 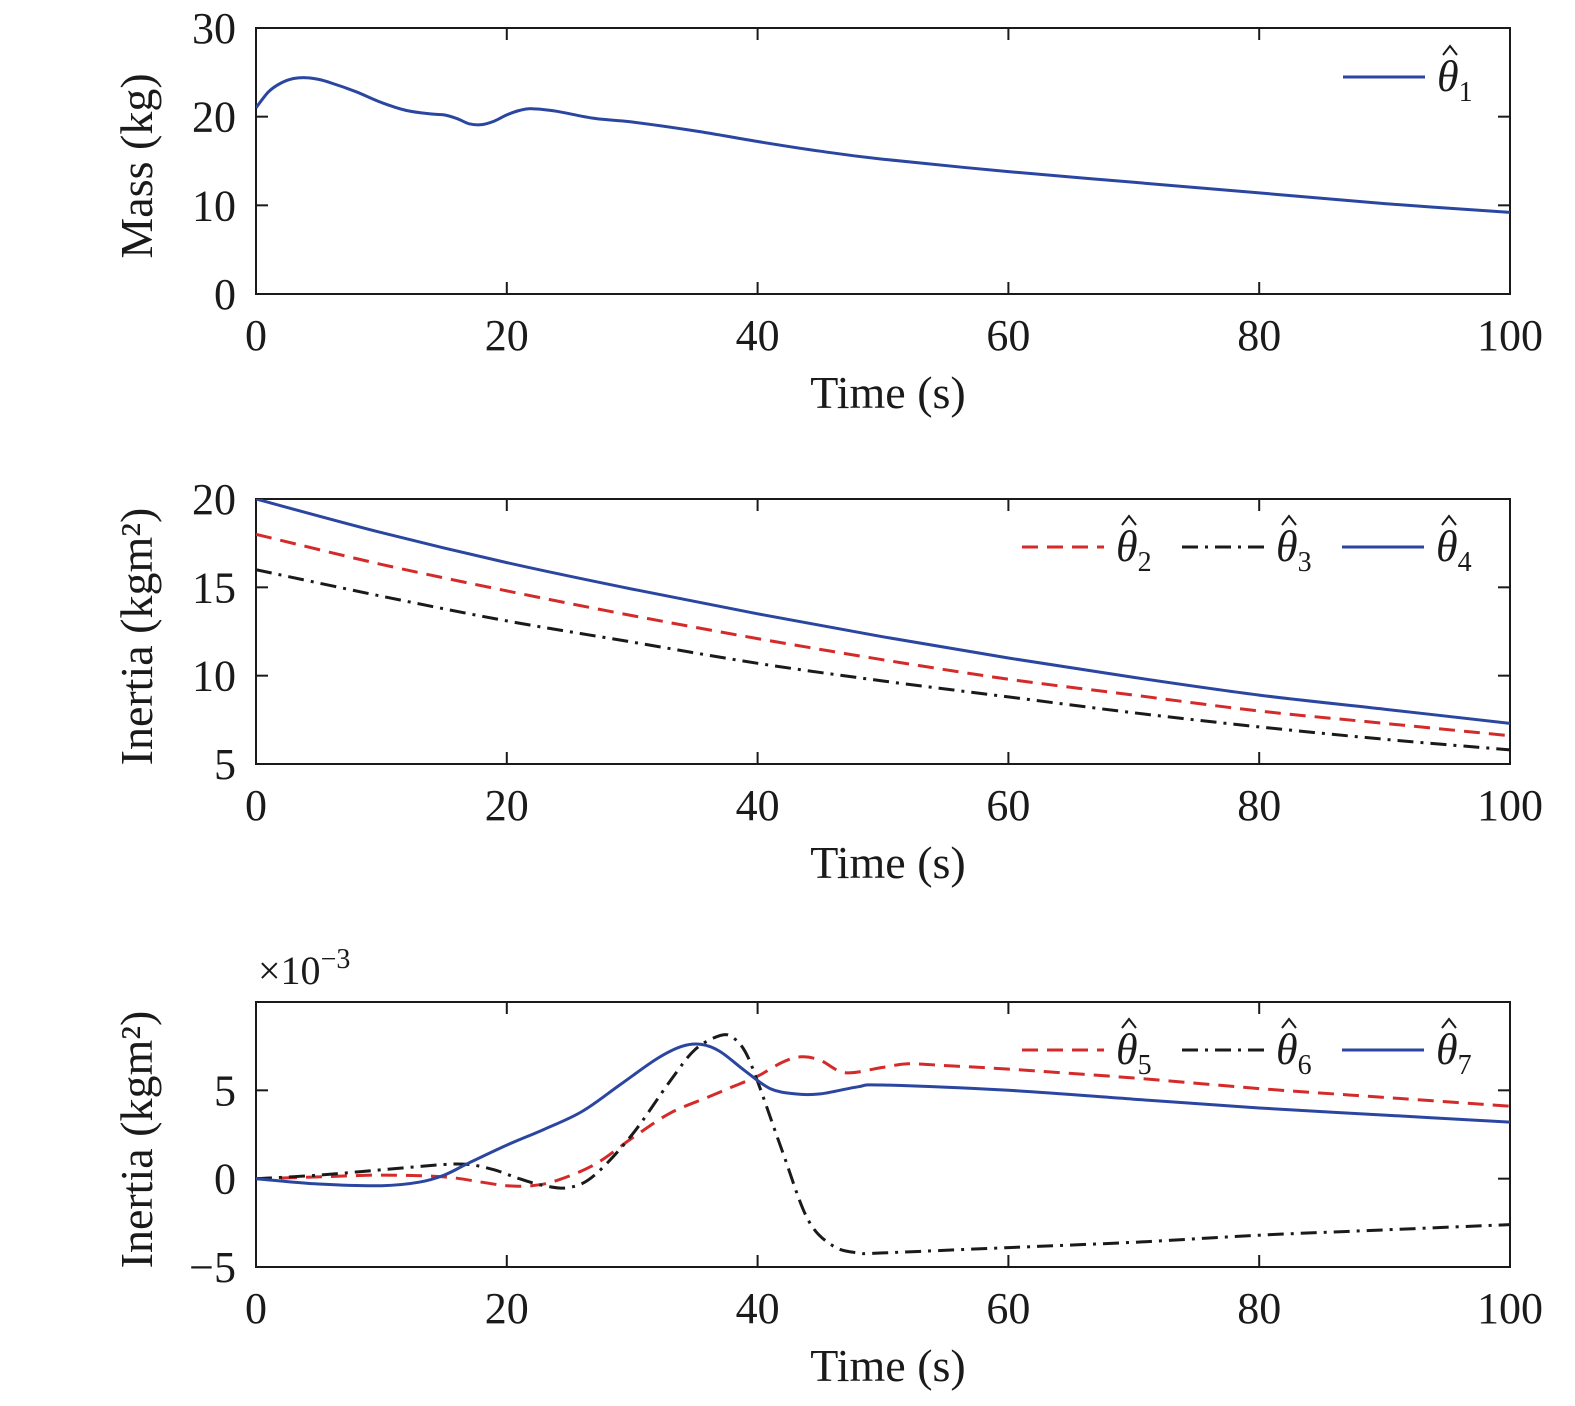 I want to click on legend-entry-theta-1: θ1, so click(x=1408, y=76).